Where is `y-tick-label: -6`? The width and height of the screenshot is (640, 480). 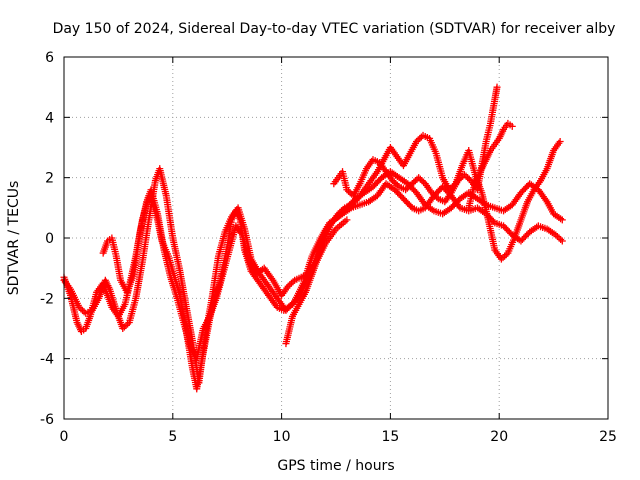 y-tick-label: -6 is located at coordinates (47, 420).